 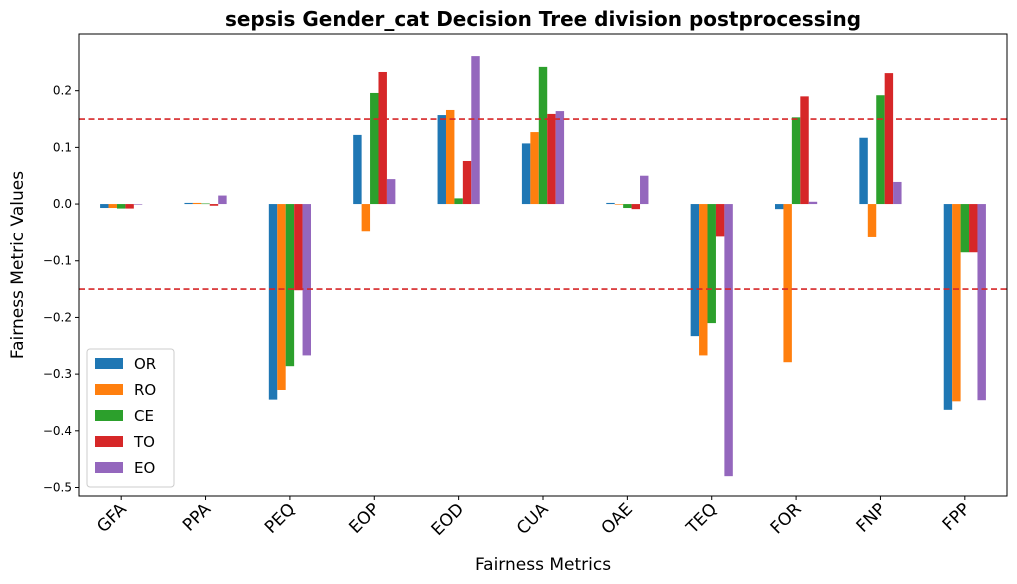 What do you see at coordinates (543, 135) in the screenshot?
I see `bar-ce-cua` at bounding box center [543, 135].